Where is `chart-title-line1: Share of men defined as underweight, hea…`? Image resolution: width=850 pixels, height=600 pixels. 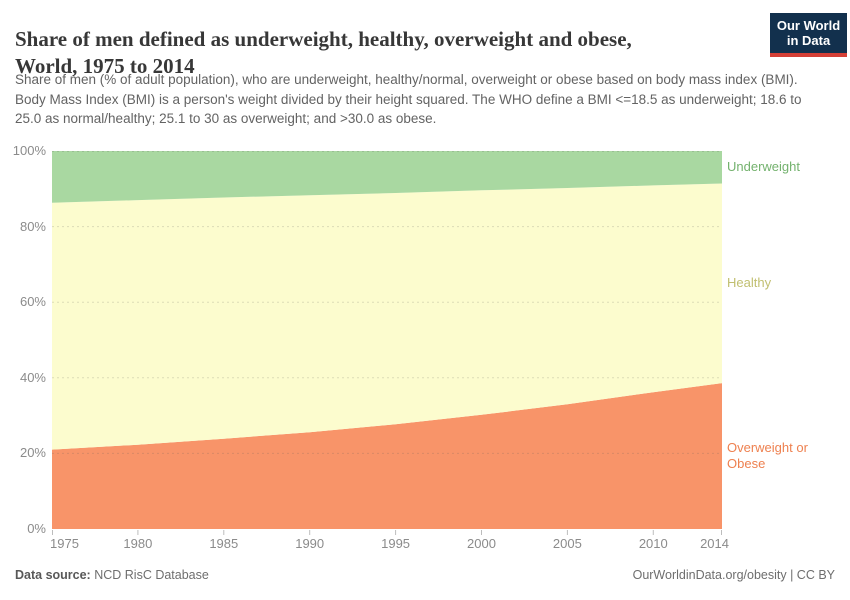 chart-title-line1: Share of men defined as underweight, hea… is located at coordinates (323, 39).